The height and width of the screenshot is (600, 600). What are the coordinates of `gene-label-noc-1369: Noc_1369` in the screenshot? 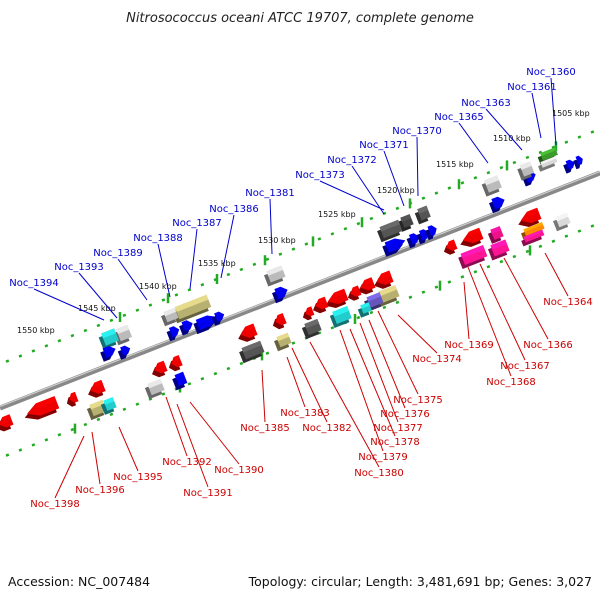 It's located at (469, 316).